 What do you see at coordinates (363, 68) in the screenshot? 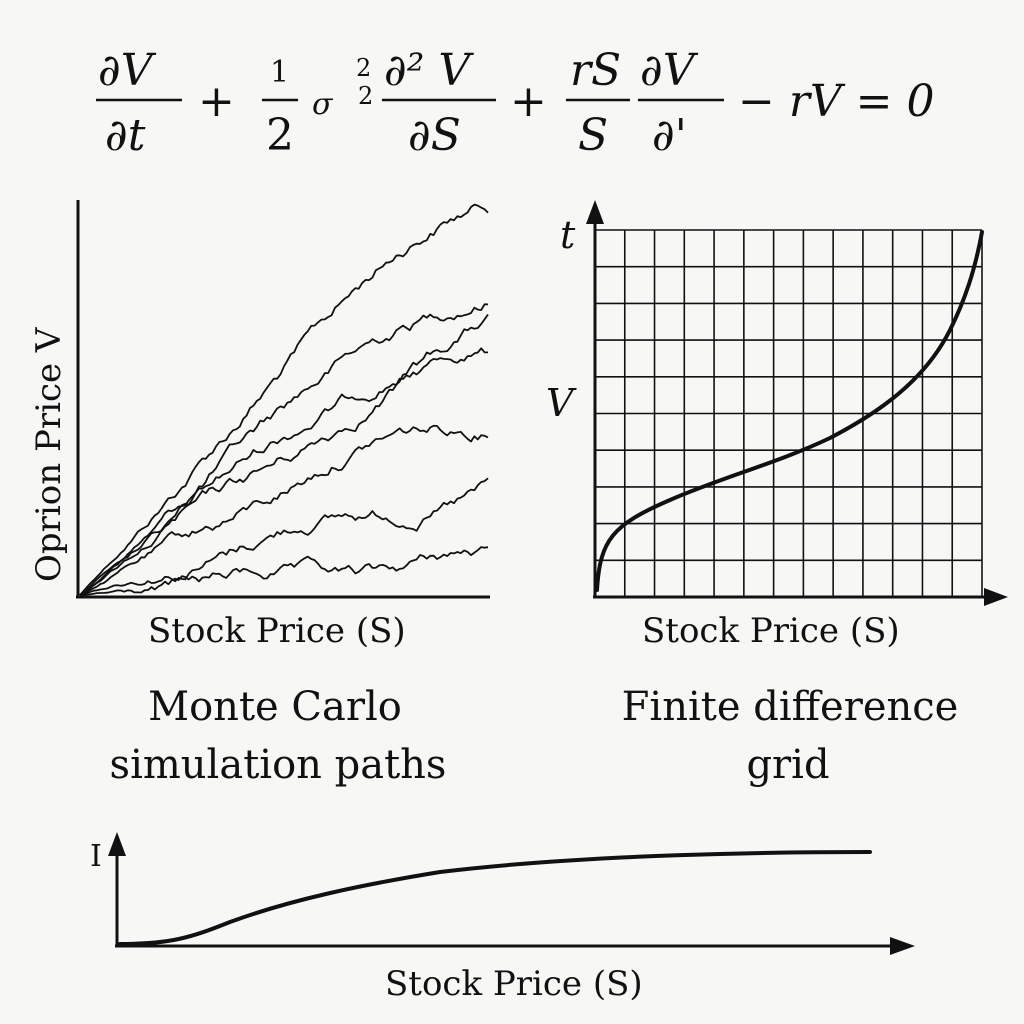
I see `eq-sigma-exponent-top: 2` at bounding box center [363, 68].